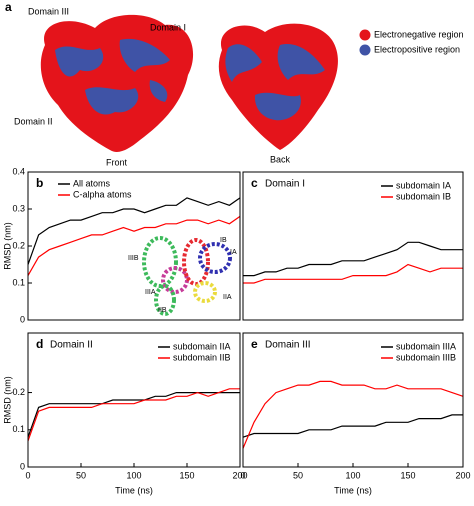 This screenshot has width=474, height=506. Describe the element at coordinates (92, 183) in the screenshot. I see `legend-label: All atoms` at that location.